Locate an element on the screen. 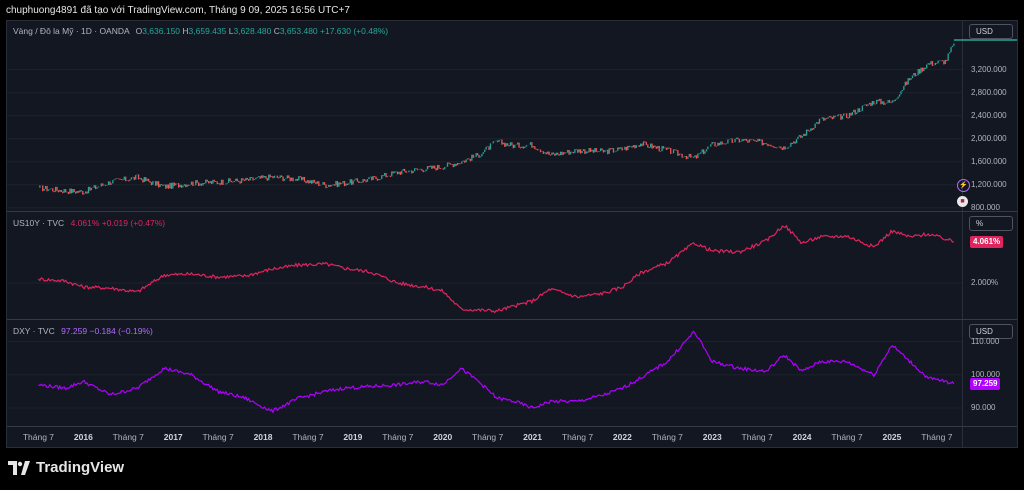  gold-low-key: L is located at coordinates (231, 31).